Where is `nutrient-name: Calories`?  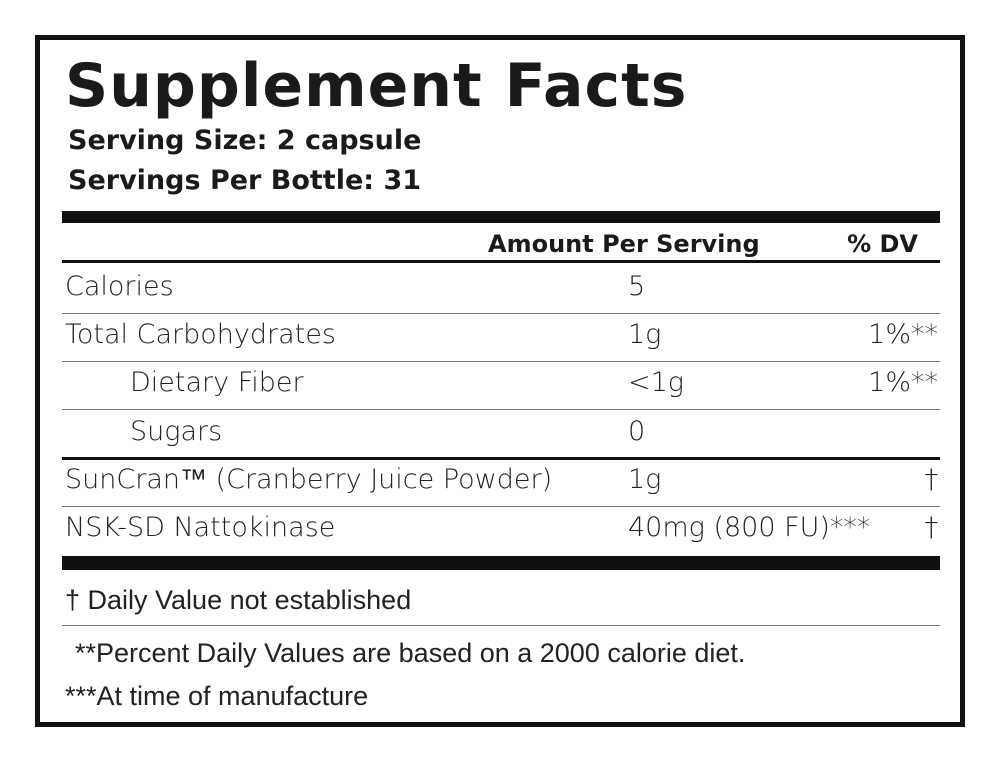
nutrient-name: Calories is located at coordinates (119, 286).